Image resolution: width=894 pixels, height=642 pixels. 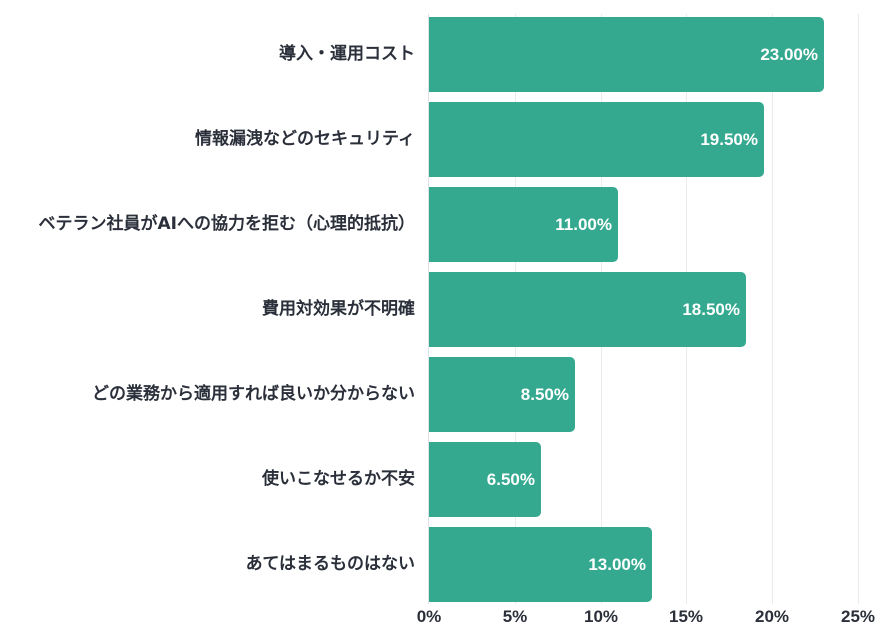 What do you see at coordinates (428, 309) in the screenshot?
I see `y-axis-line` at bounding box center [428, 309].